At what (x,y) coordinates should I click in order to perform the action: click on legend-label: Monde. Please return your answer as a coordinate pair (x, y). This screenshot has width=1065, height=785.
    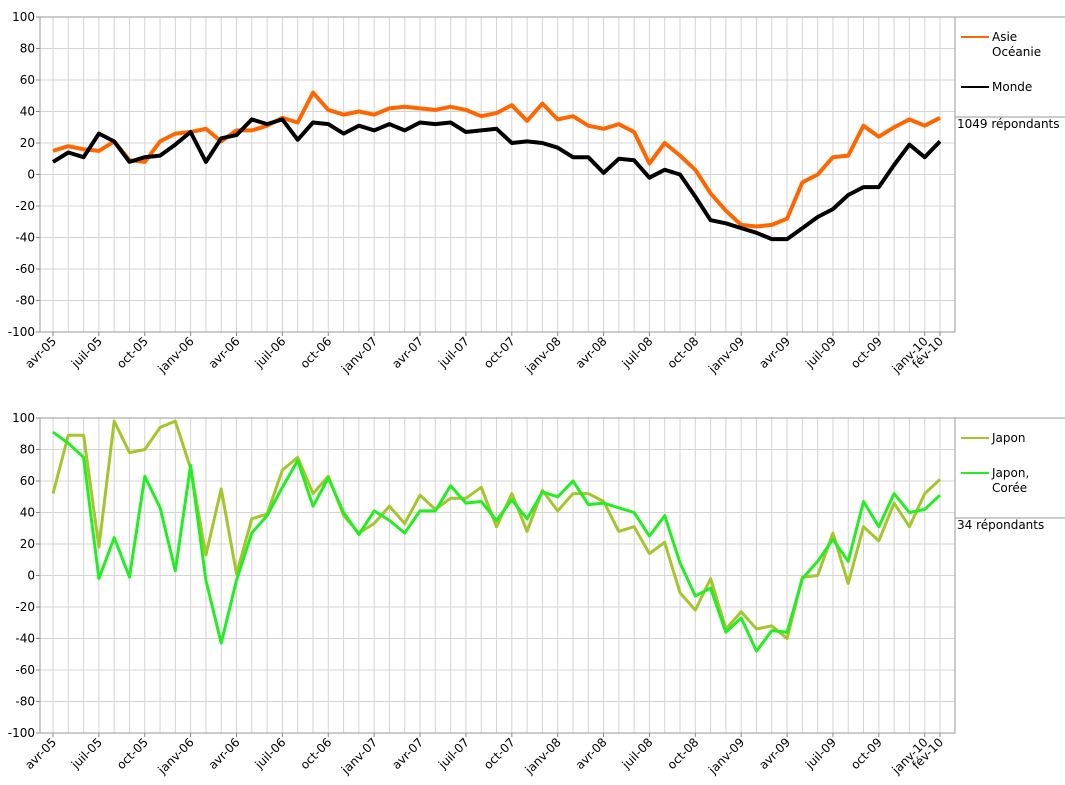
    Looking at the image, I should click on (1012, 87).